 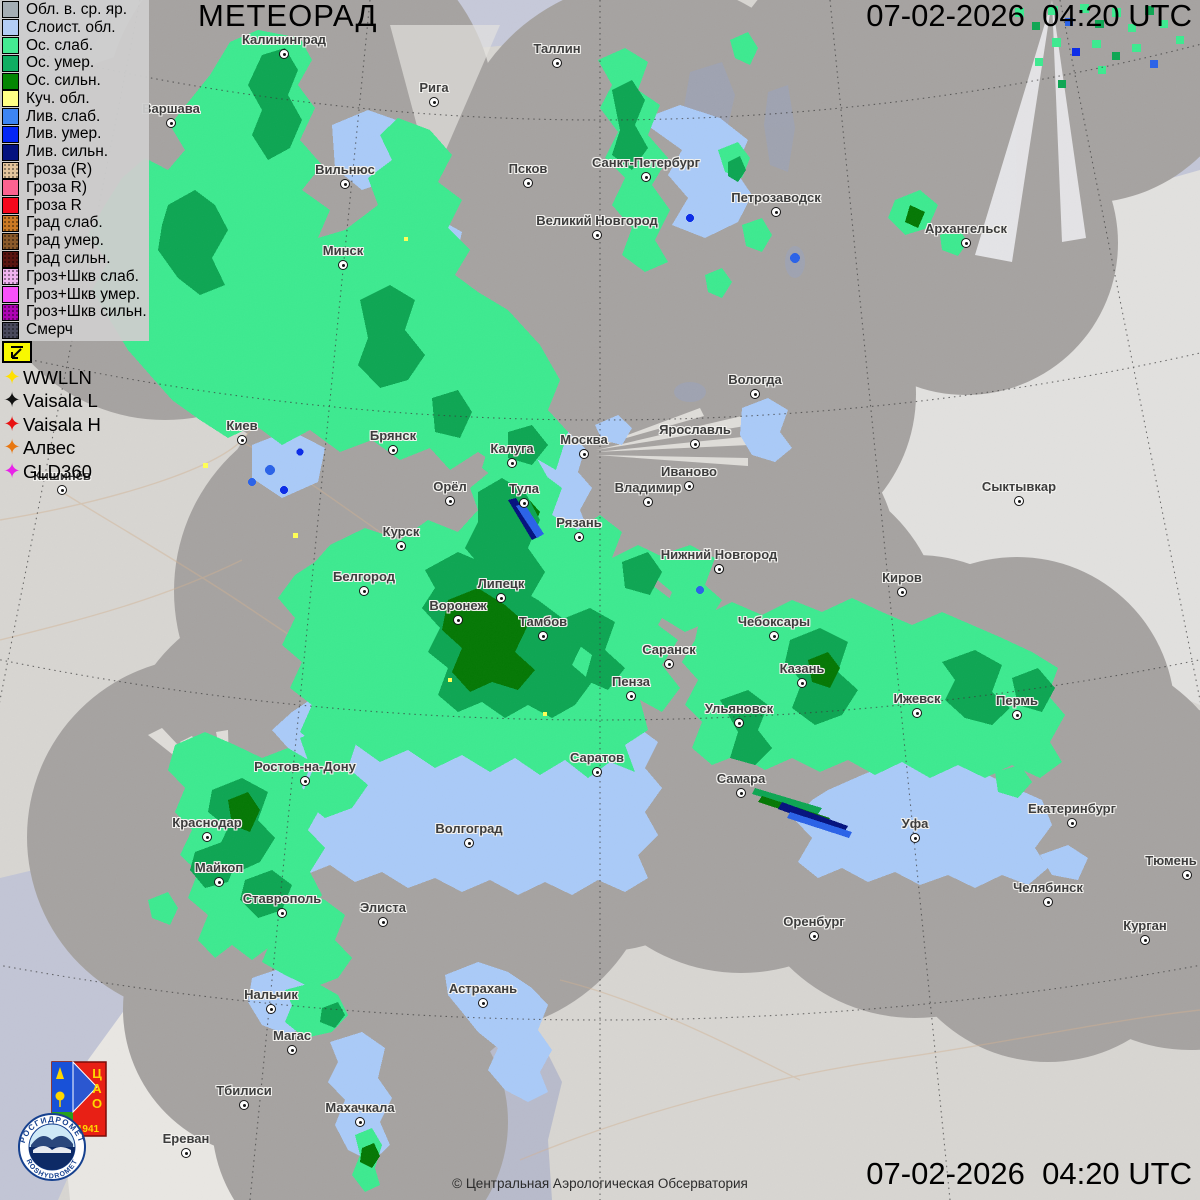 I want to click on city-label: Киров, so click(x=902, y=577).